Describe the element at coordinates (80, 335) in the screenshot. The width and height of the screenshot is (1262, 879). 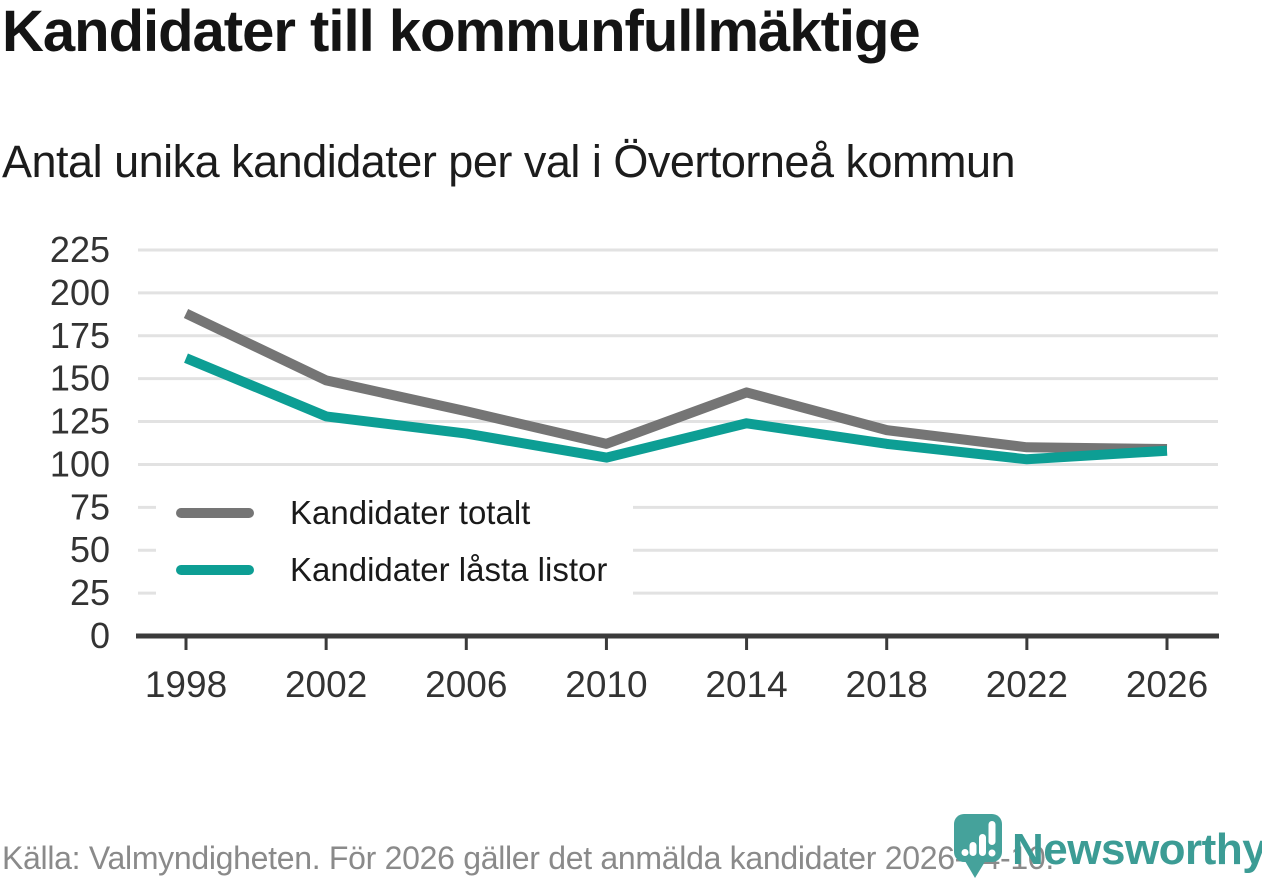
I see `svg-text: 175` at that location.